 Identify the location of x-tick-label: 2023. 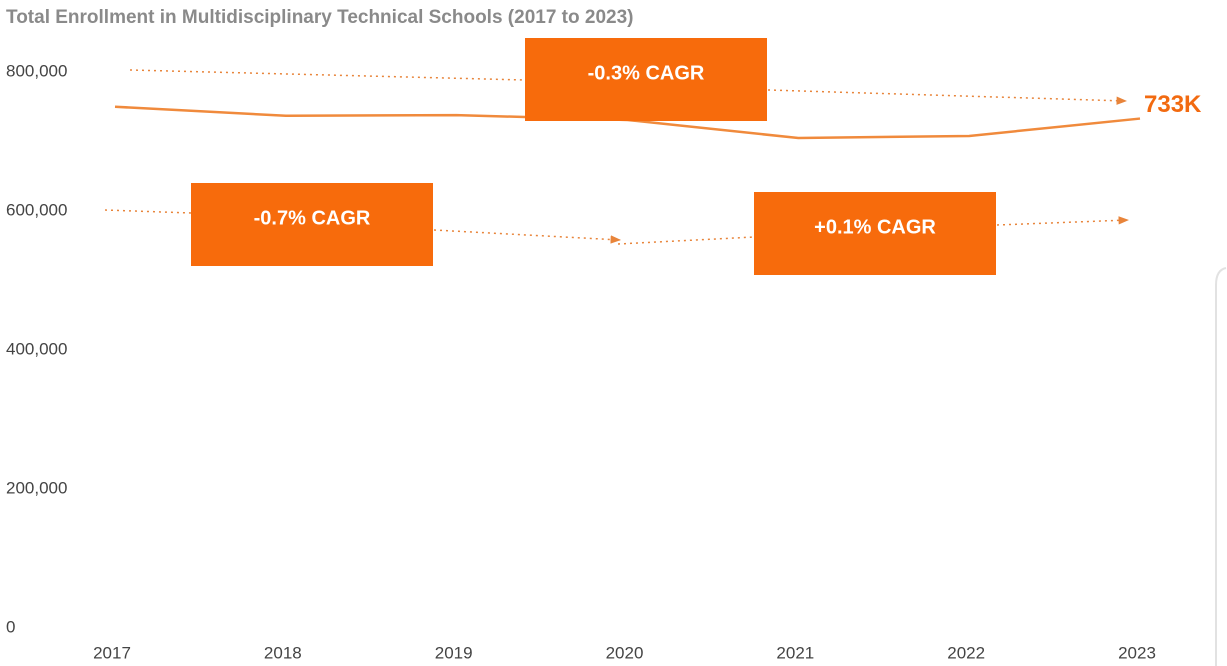
(1137, 652).